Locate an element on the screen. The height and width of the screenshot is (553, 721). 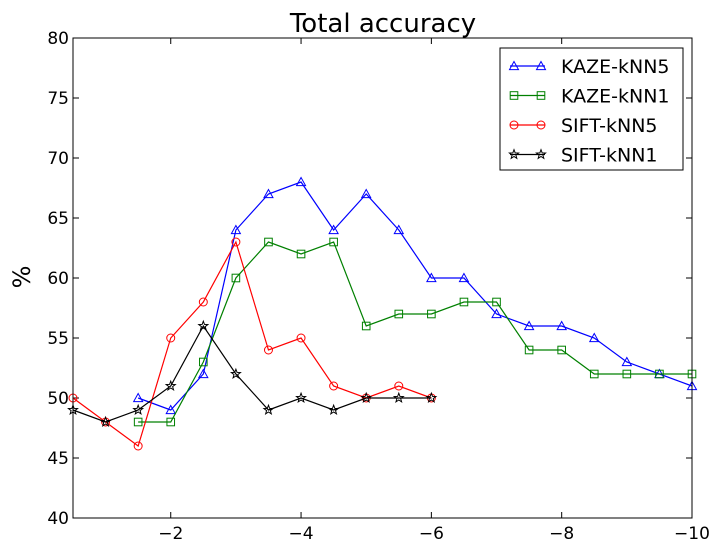
x-tick-label: −4 is located at coordinates (301, 534).